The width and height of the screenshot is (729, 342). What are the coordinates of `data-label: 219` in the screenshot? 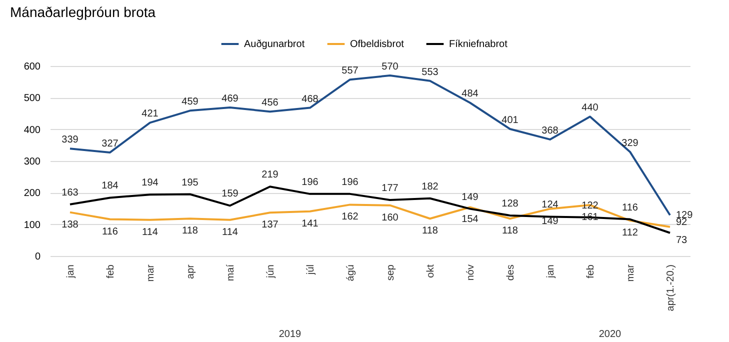 It's located at (270, 175).